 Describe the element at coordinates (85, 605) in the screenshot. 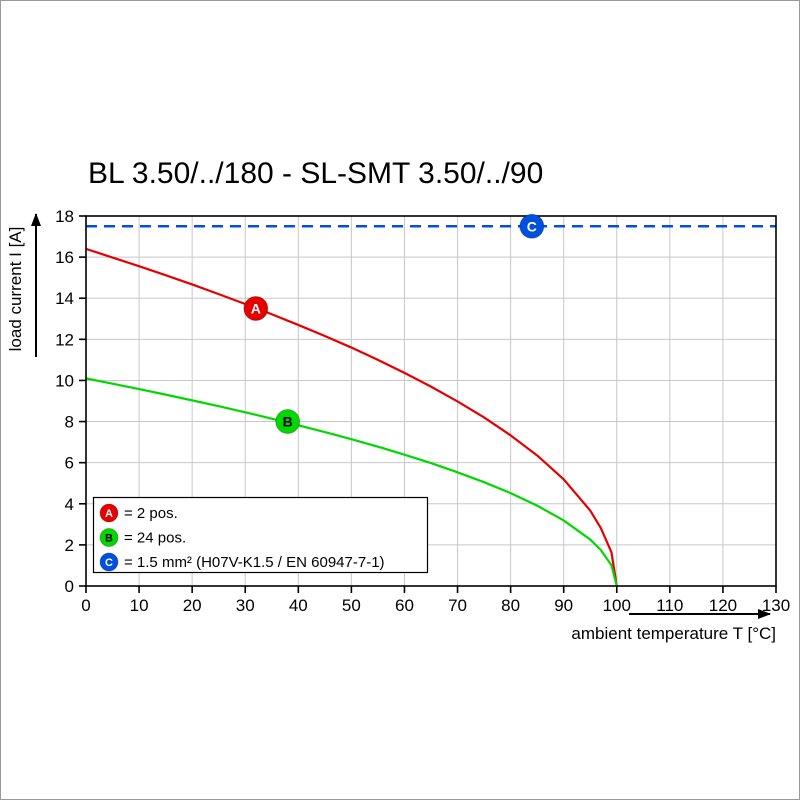

I see `x-tick-label: 0` at that location.